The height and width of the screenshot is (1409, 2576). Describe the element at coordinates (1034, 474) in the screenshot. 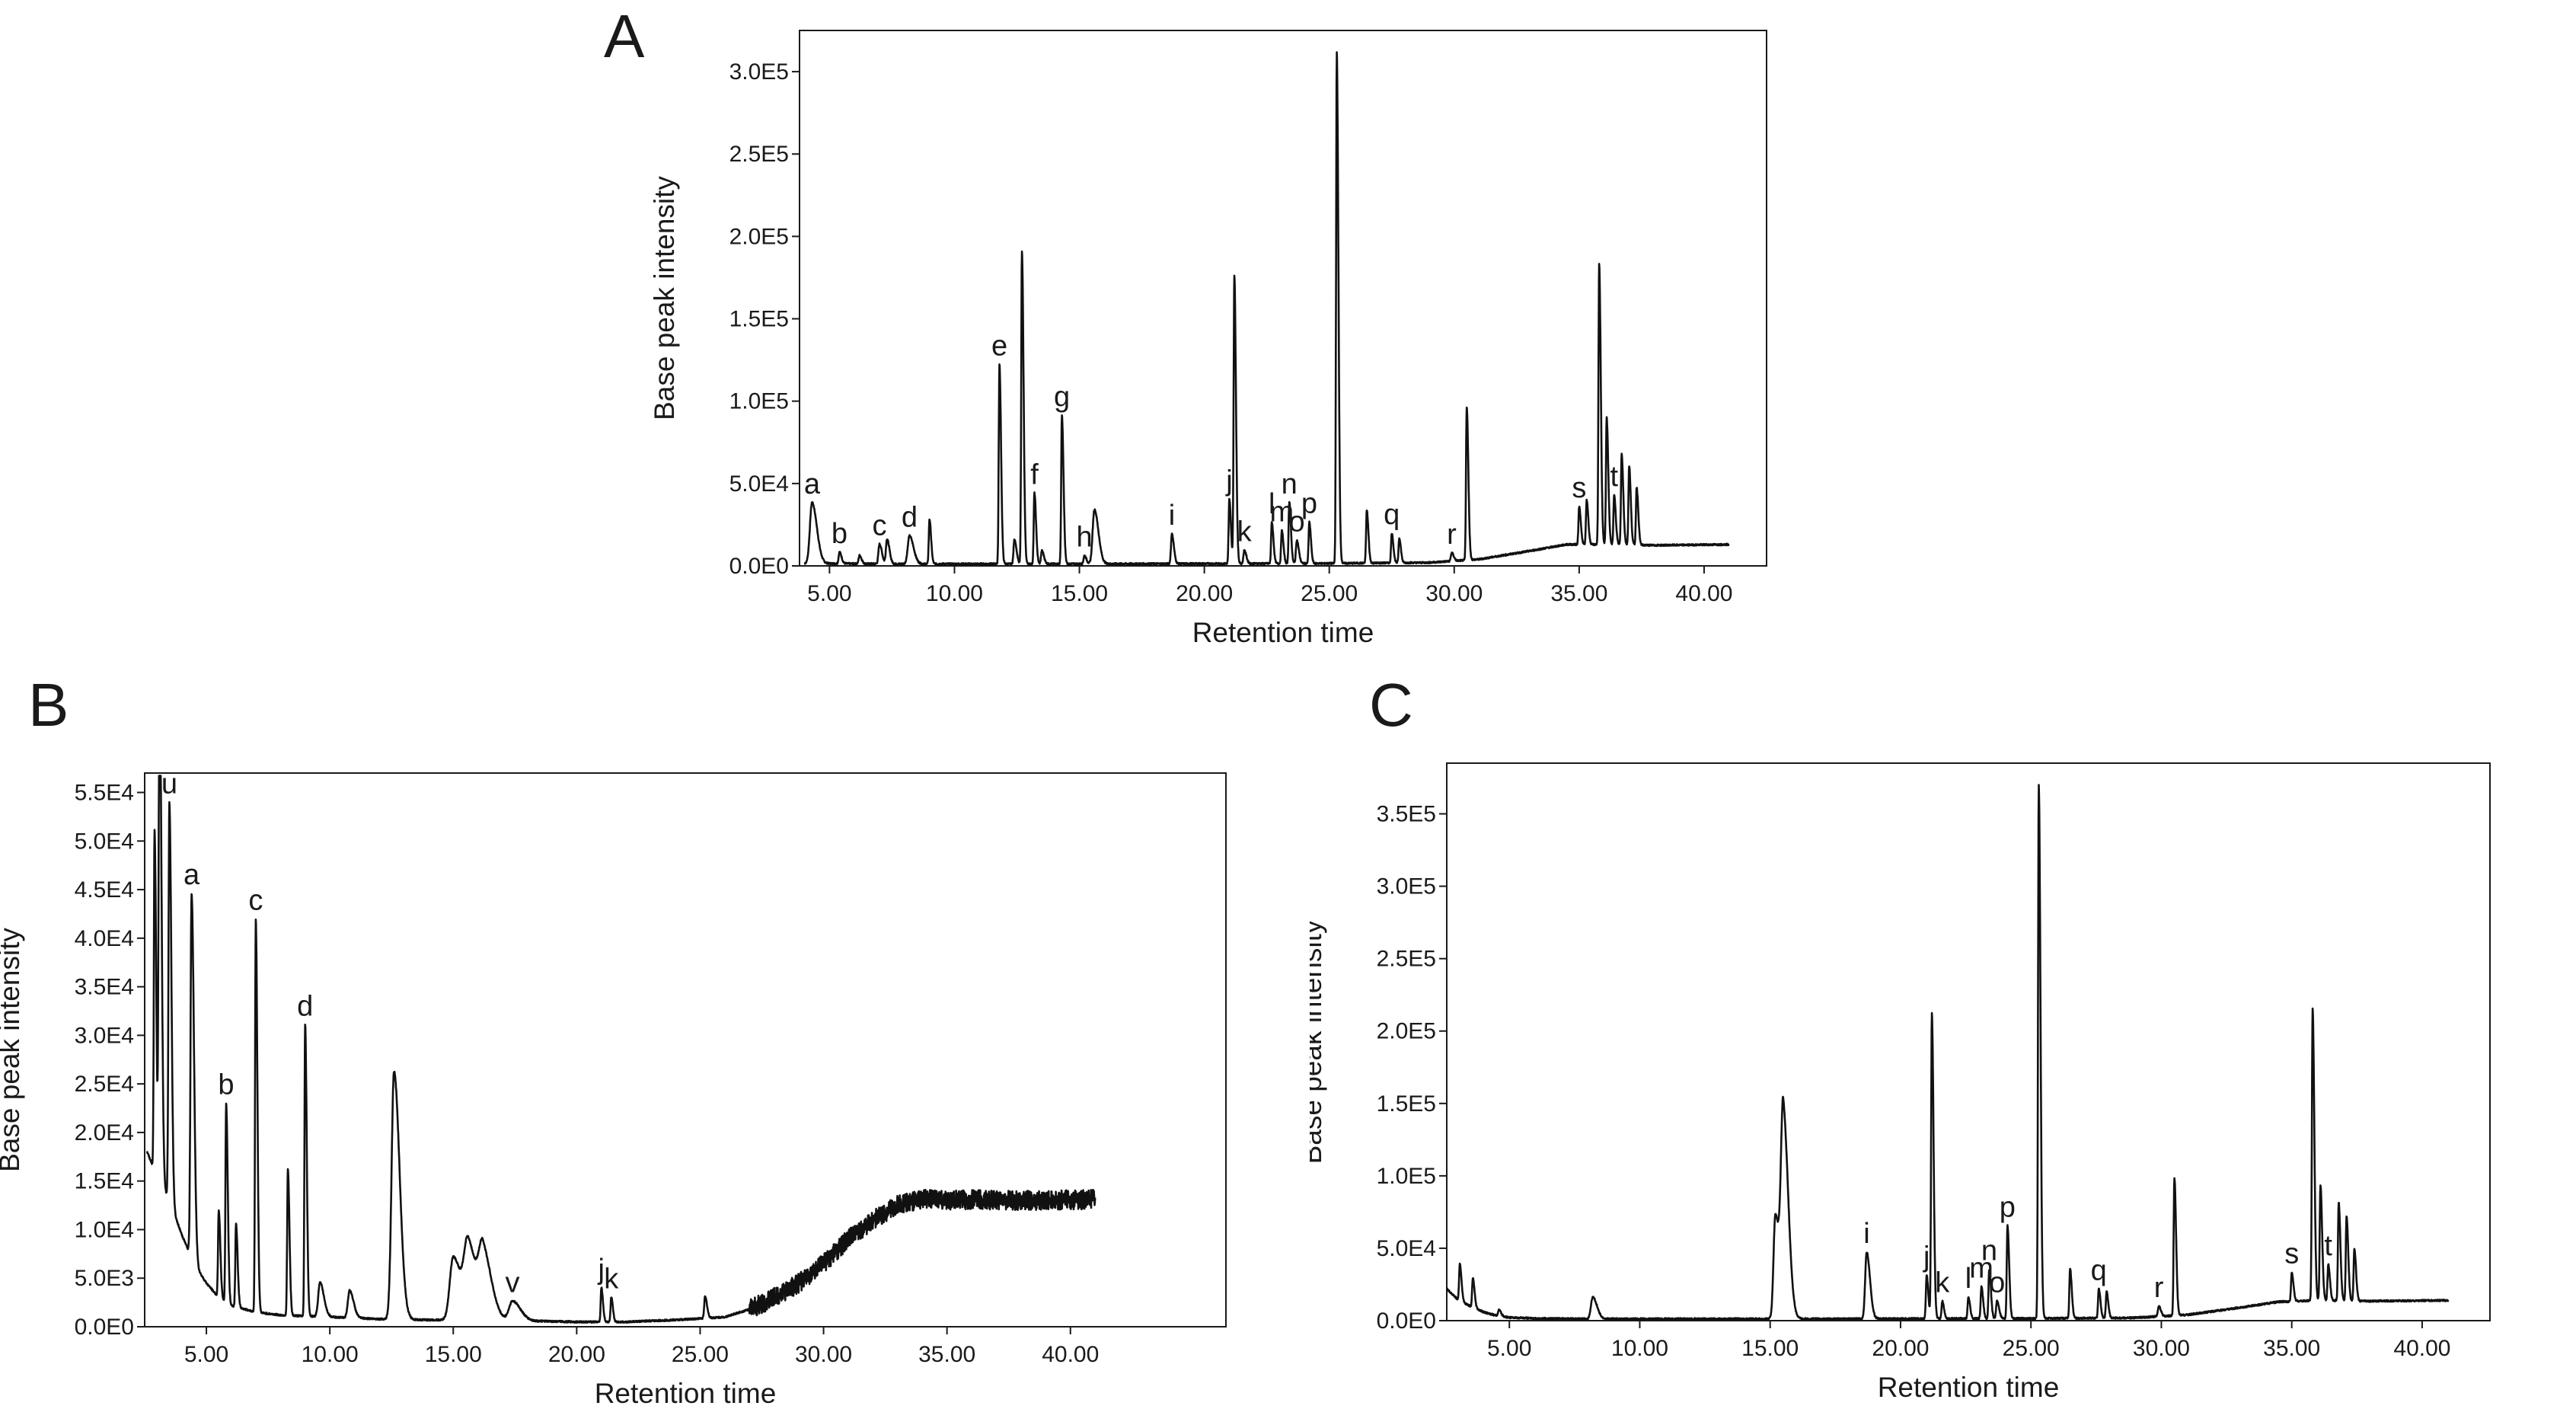

I see `peak-label-f: f` at that location.